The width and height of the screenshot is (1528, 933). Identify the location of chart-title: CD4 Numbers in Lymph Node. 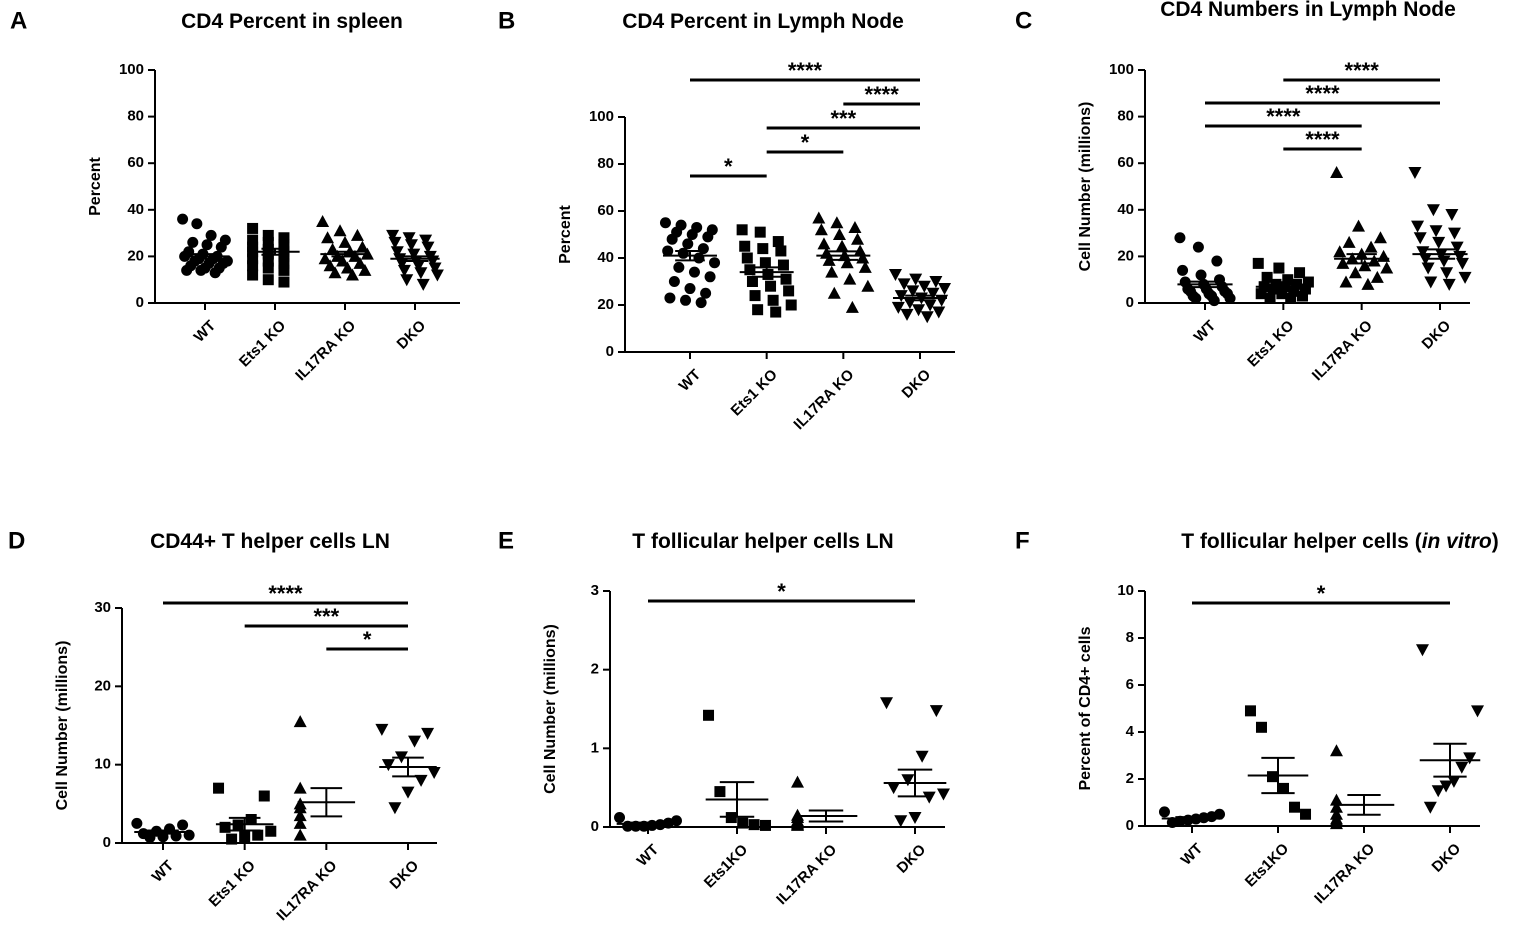
(1308, 10).